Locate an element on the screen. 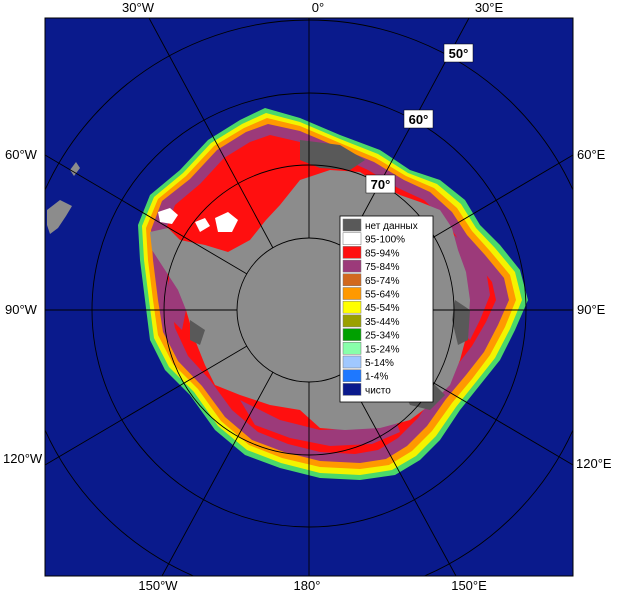  legend-label: 5-14% is located at coordinates (379, 363).